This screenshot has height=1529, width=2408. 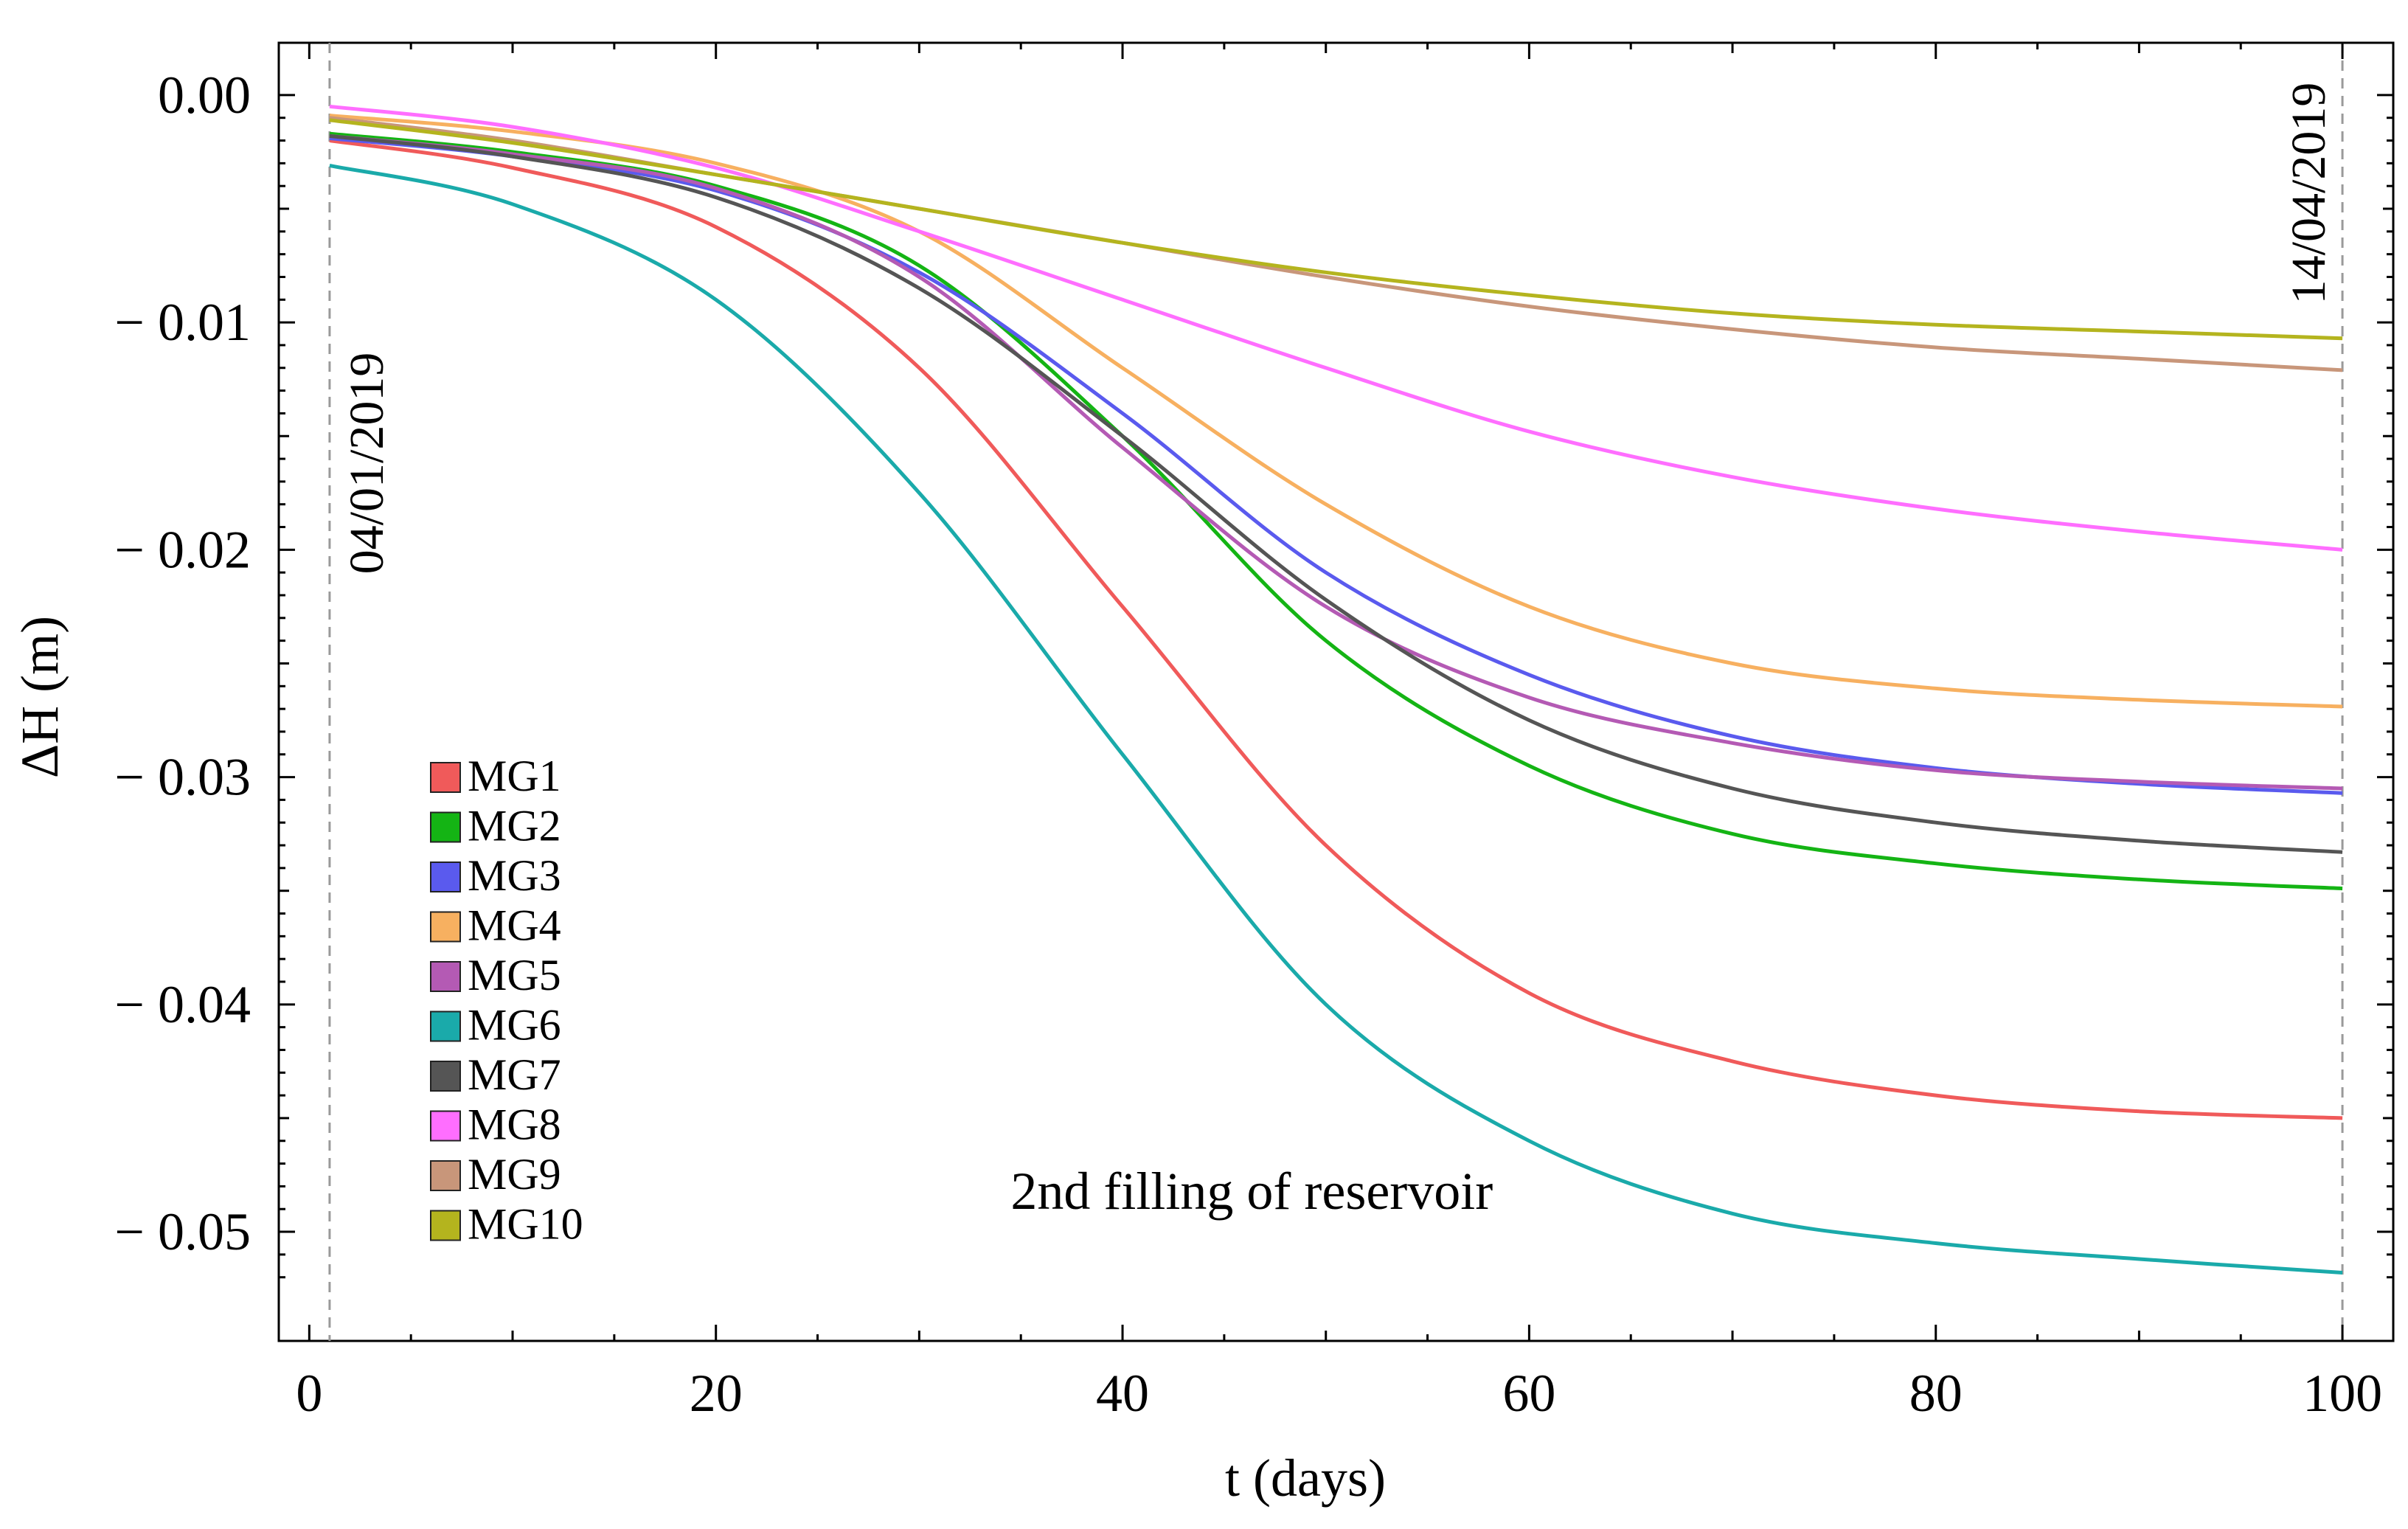 What do you see at coordinates (2309, 194) in the screenshot?
I see `end-date-label: 14/04/2019` at bounding box center [2309, 194].